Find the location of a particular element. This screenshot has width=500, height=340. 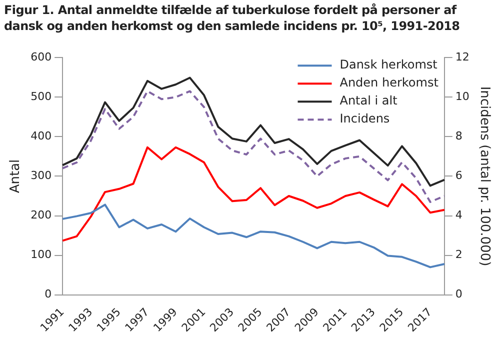

y-tick-label: 200 is located at coordinates (41, 215).